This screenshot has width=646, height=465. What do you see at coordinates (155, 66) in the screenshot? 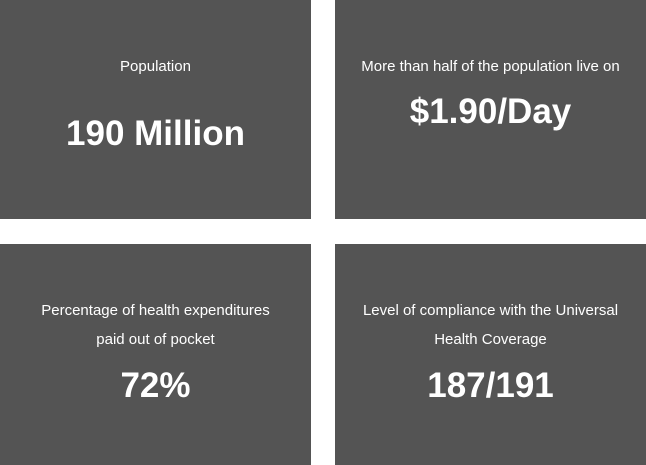
I see `stat-label: Population` at bounding box center [155, 66].